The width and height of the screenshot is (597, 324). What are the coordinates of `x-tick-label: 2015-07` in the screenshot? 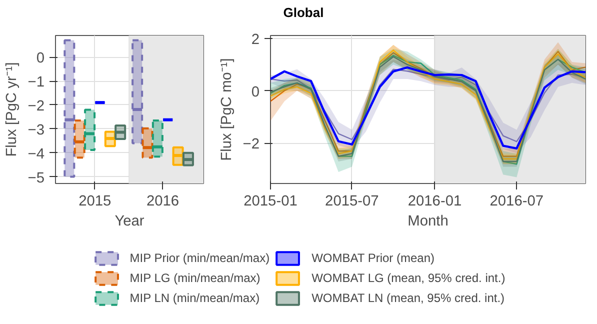 It's located at (352, 202).